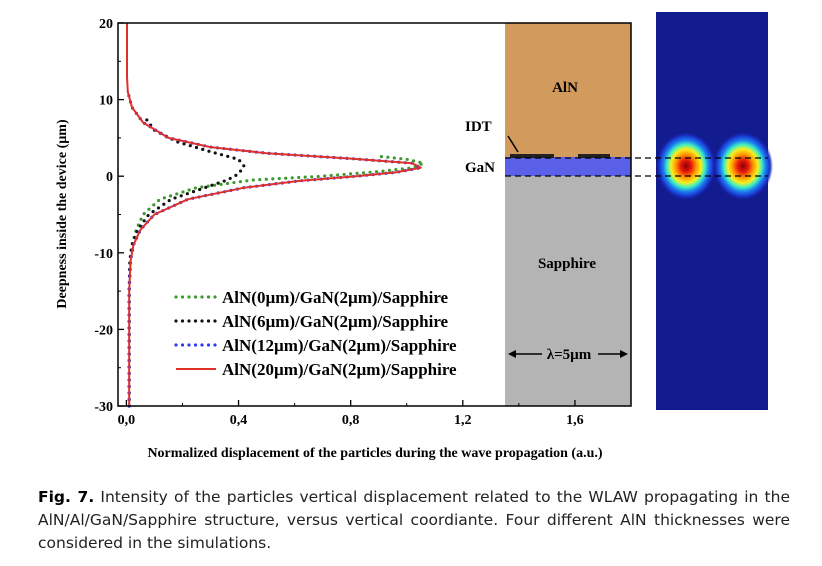 The height and width of the screenshot is (566, 822). What do you see at coordinates (103, 407) in the screenshot?
I see `y-tick-label: -30` at bounding box center [103, 407].